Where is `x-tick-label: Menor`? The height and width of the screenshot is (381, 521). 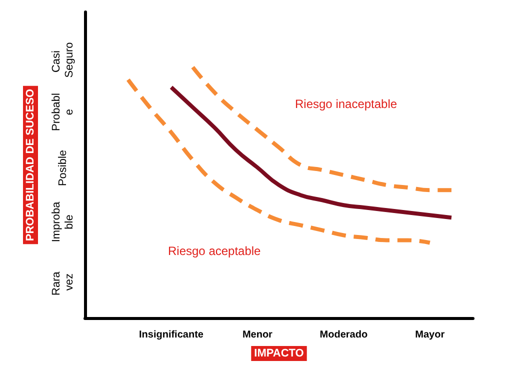
x-tick-label: Menor is located at coordinates (257, 335).